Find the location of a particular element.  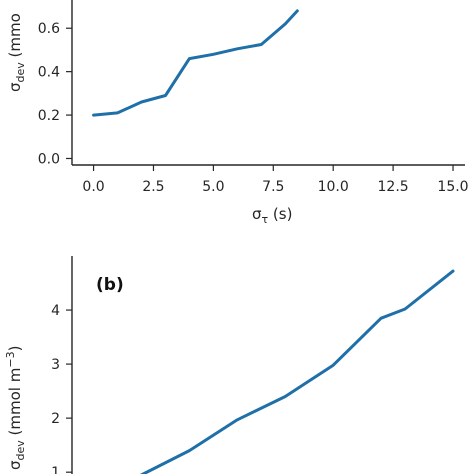

panel-a-x-axis-label: στ (s) is located at coordinates (272, 215).